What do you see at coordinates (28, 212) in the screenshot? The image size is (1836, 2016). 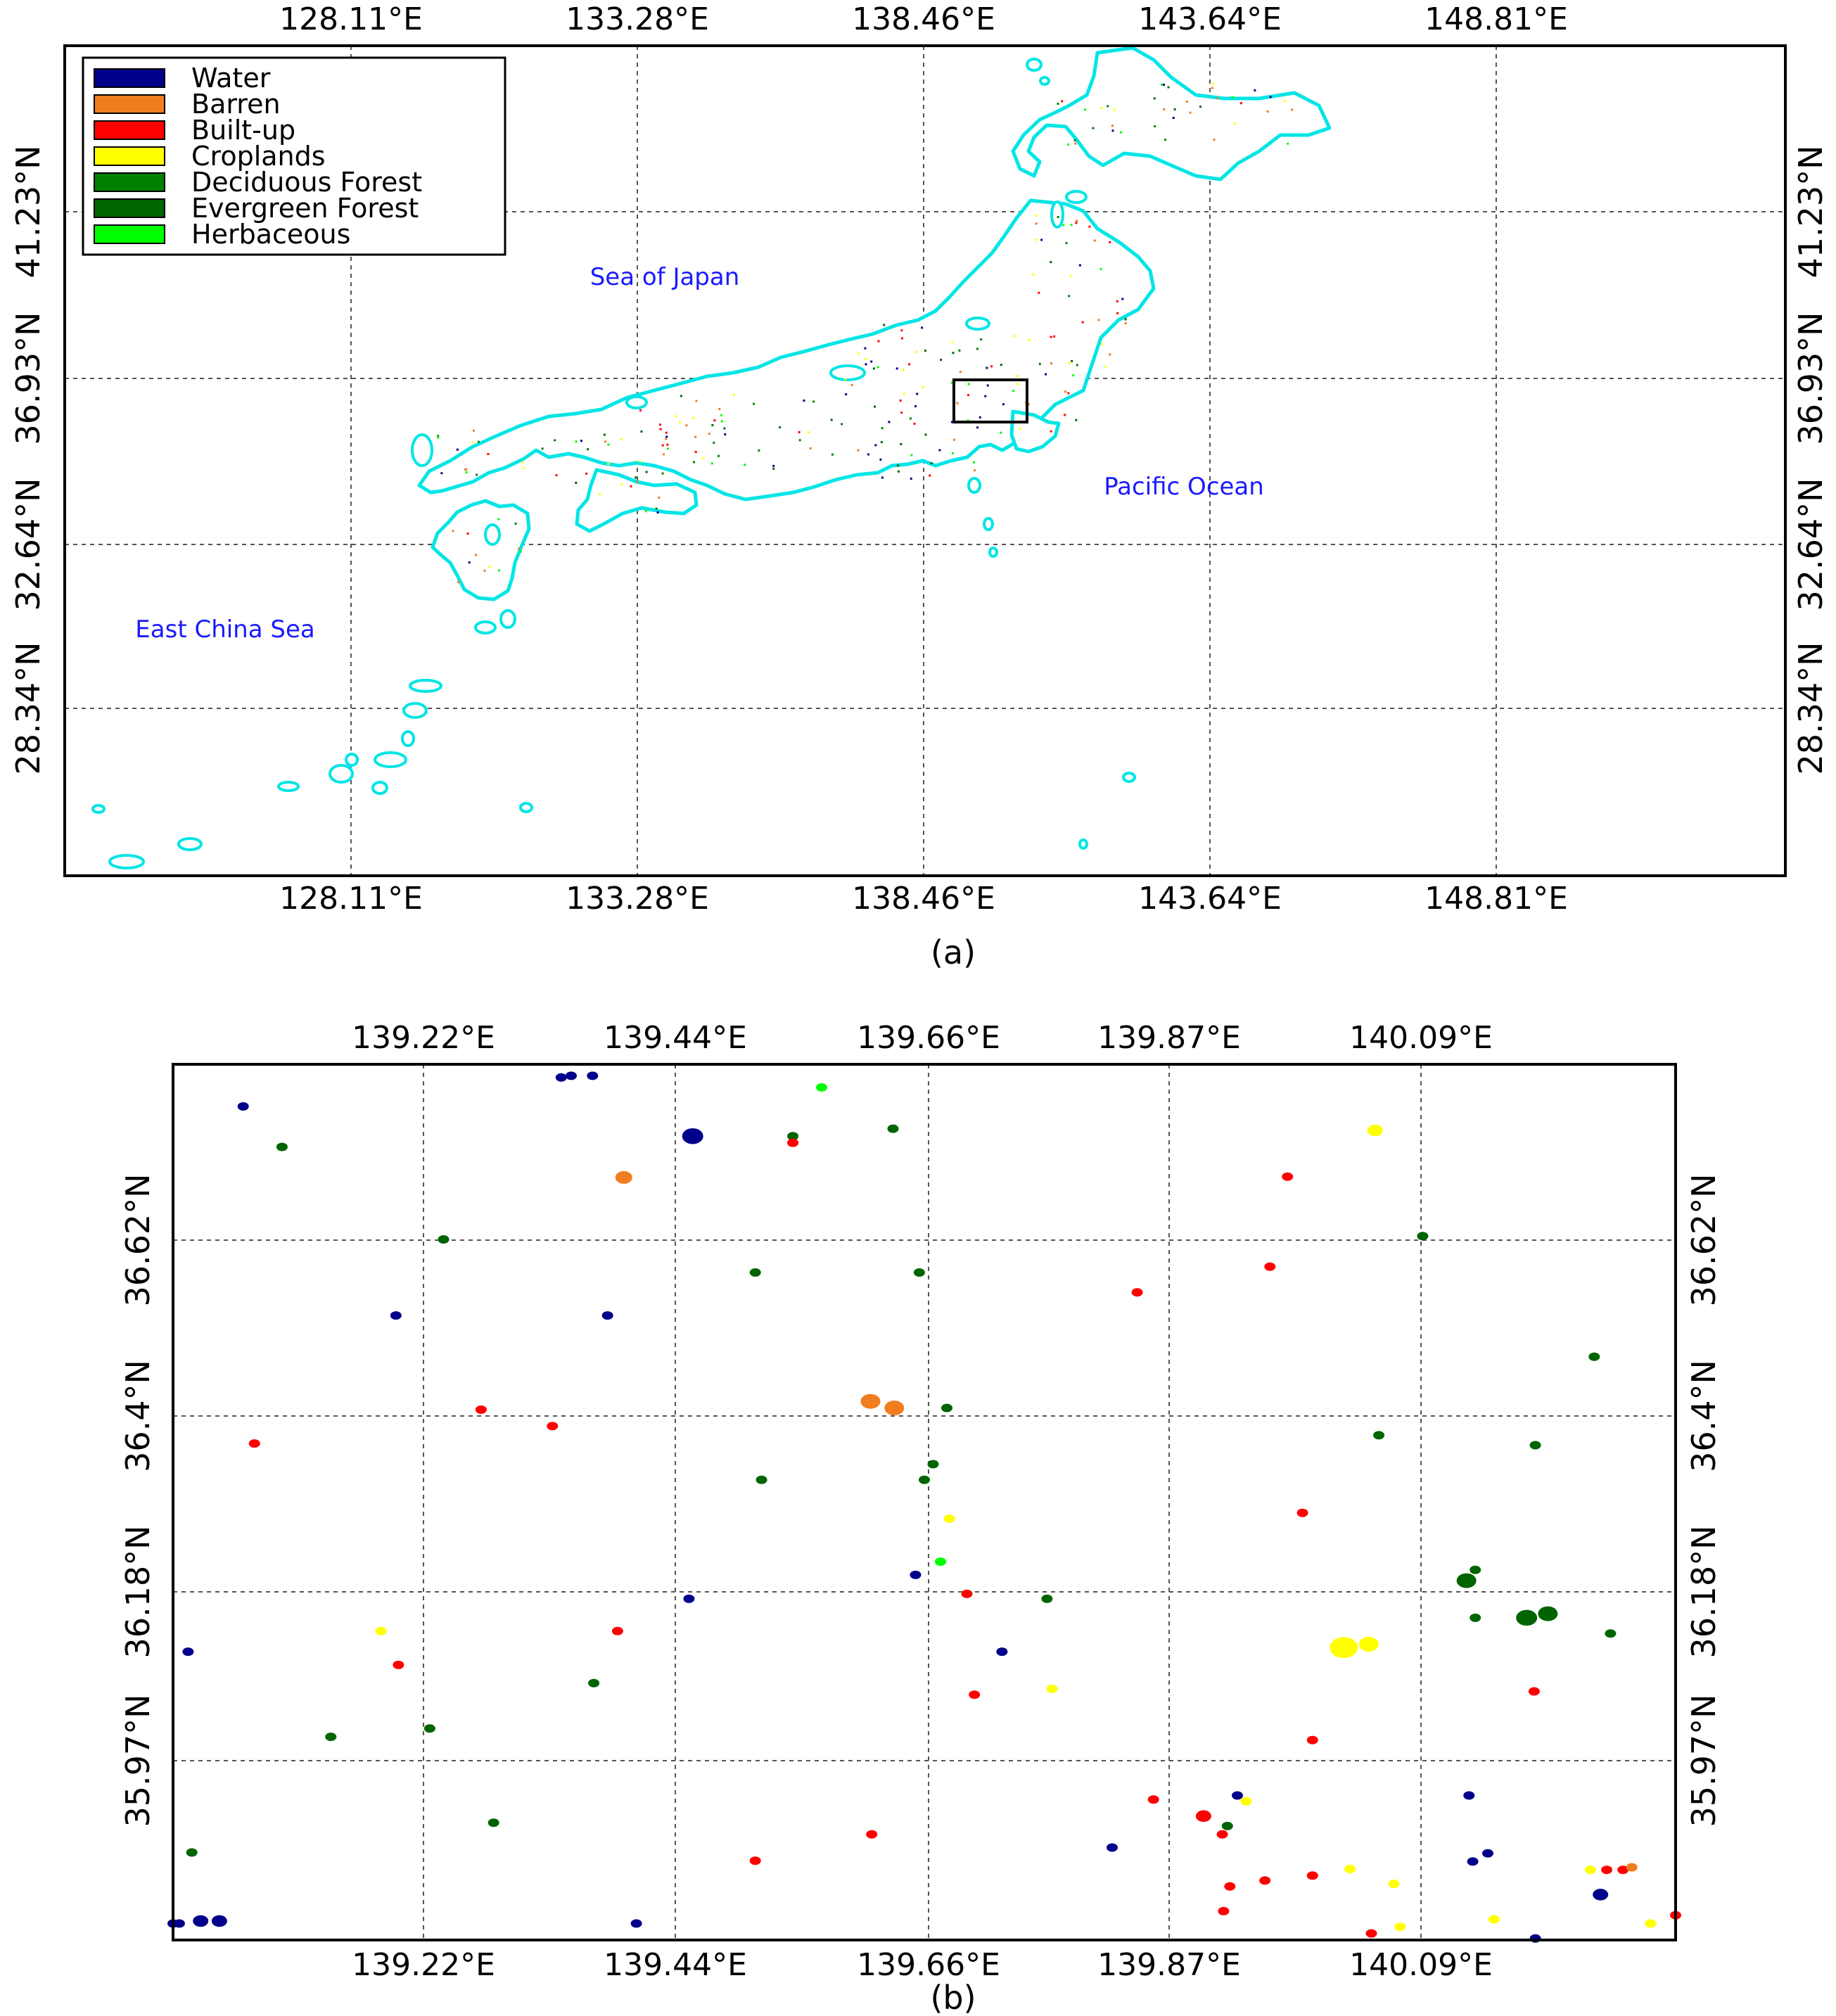 I see `y-tick-label: 41.23°N` at bounding box center [28, 212].